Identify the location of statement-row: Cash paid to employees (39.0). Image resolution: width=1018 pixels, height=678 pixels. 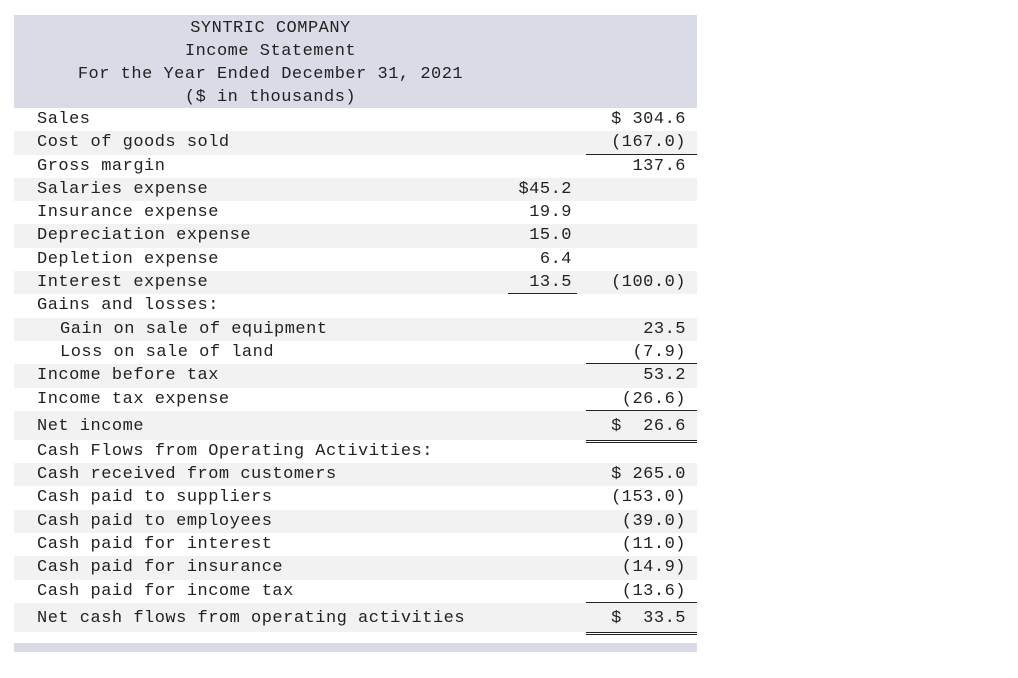
(355, 521).